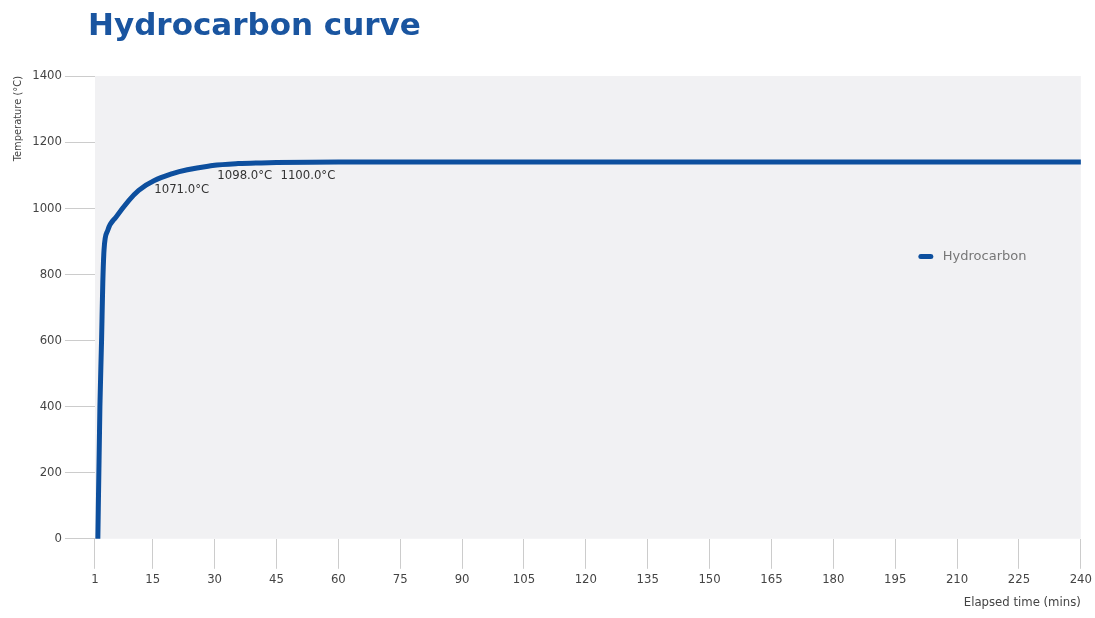 This screenshot has height=618, width=1095. I want to click on x-tick-label: 135, so click(647, 578).